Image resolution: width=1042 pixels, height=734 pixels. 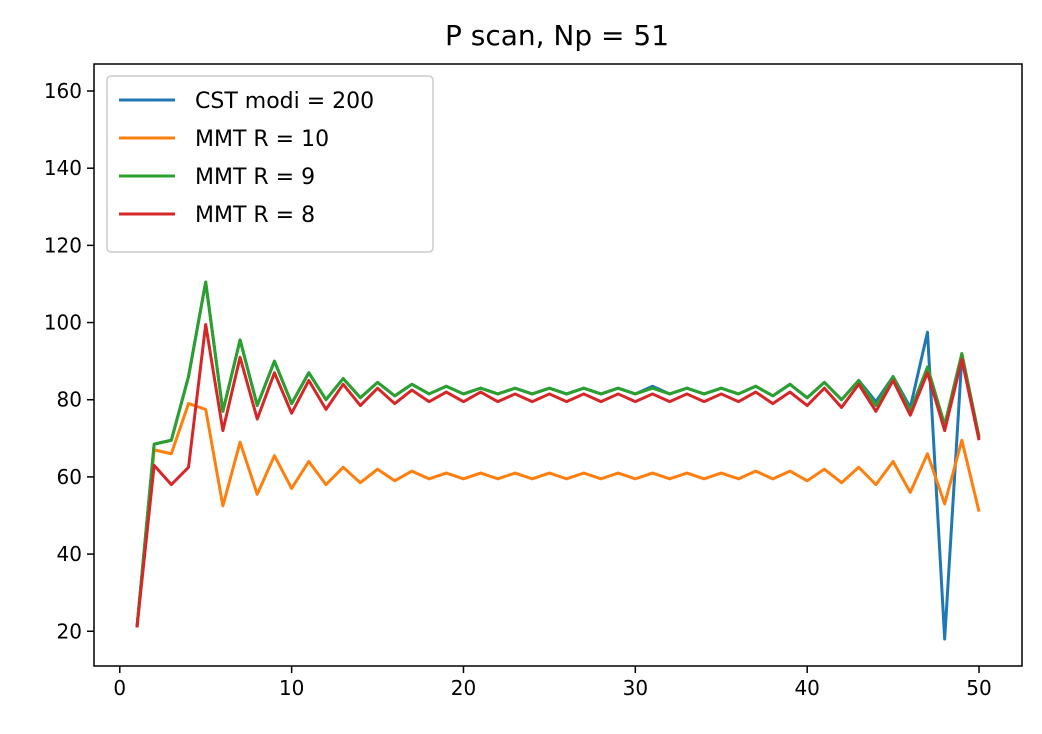 What do you see at coordinates (463, 688) in the screenshot?
I see `x-tick-label: 20` at bounding box center [463, 688].